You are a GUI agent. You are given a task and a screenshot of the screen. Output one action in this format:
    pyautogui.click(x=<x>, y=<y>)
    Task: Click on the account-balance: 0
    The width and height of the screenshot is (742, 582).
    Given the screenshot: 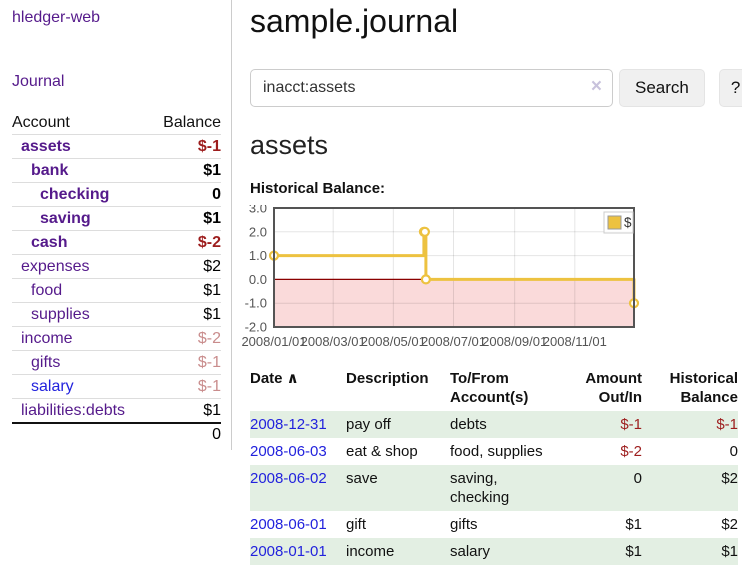 What is the action you would take?
    pyautogui.click(x=216, y=194)
    